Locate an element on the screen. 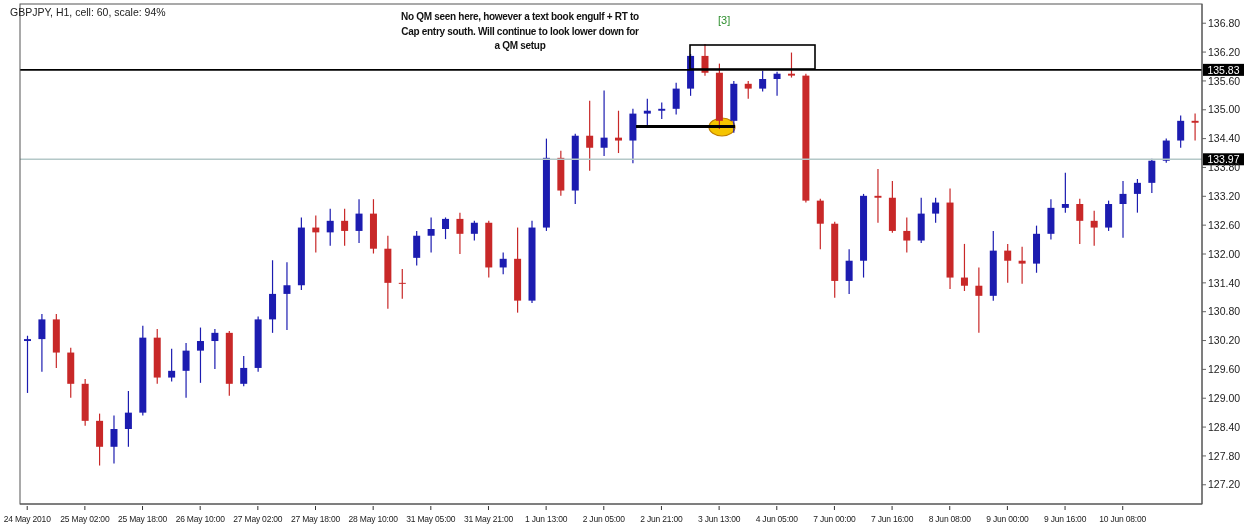  x-tick-label: 7 Jun 16:00 is located at coordinates (892, 519).